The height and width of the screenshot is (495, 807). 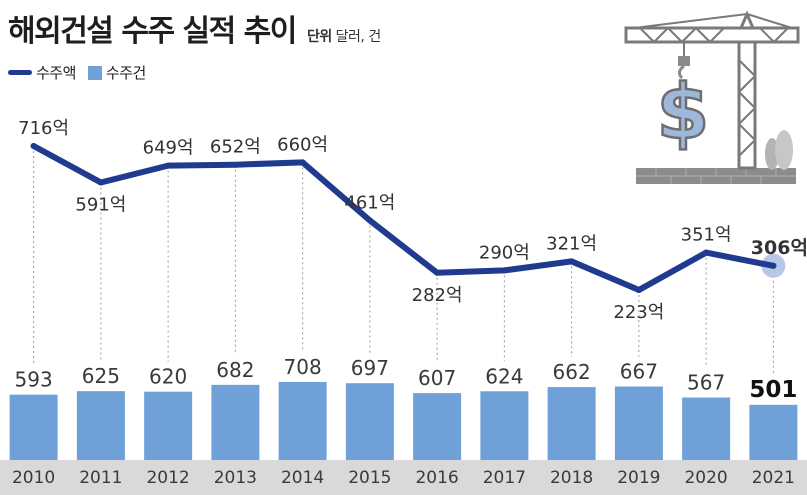 What do you see at coordinates (769, 21) in the screenshot?
I see `crane-cable-right` at bounding box center [769, 21].